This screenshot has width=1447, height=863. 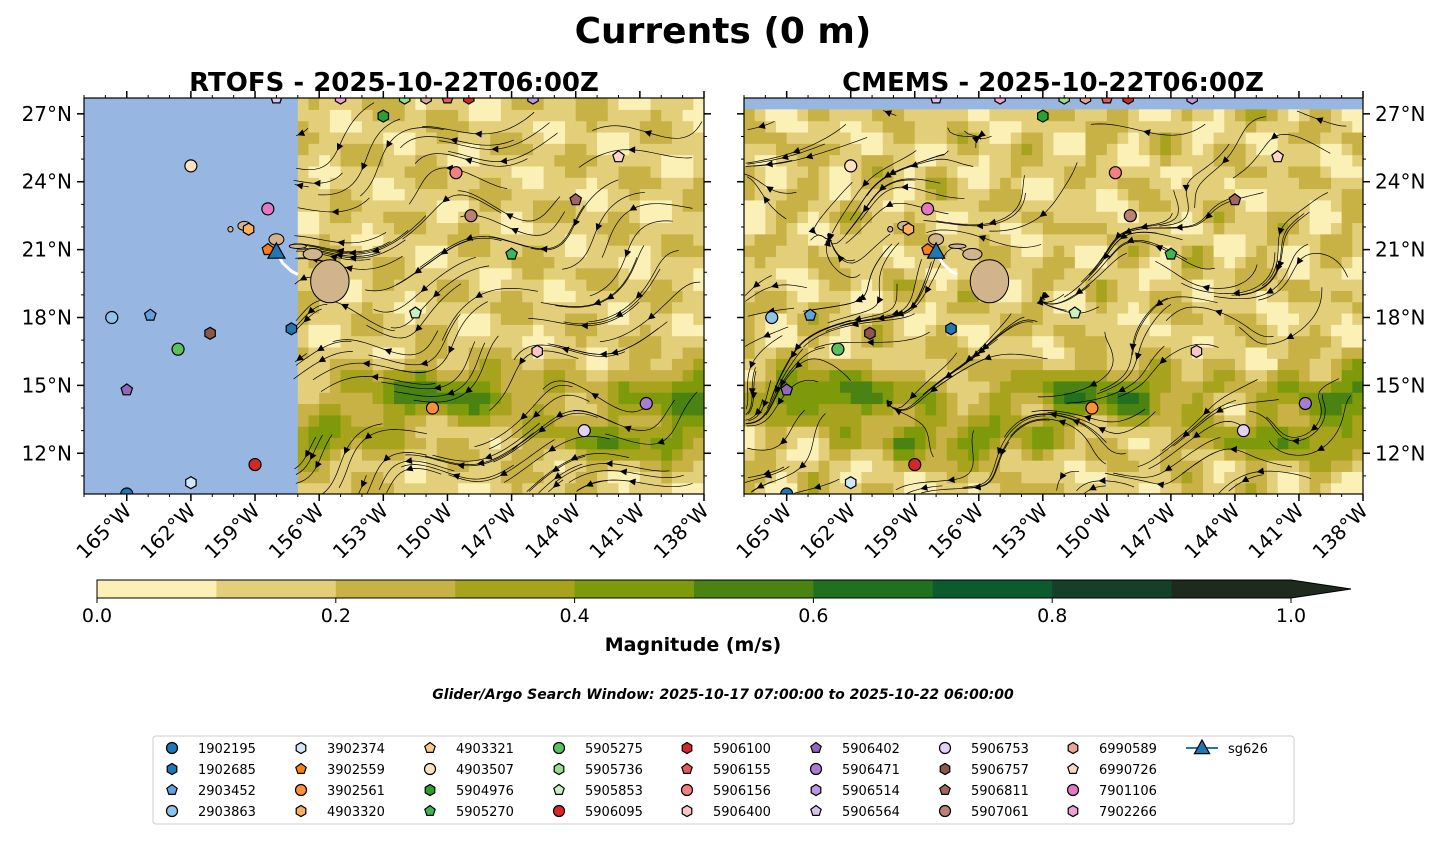 I want to click on colorbar-label: Magnitude (m/s), so click(x=693, y=645).